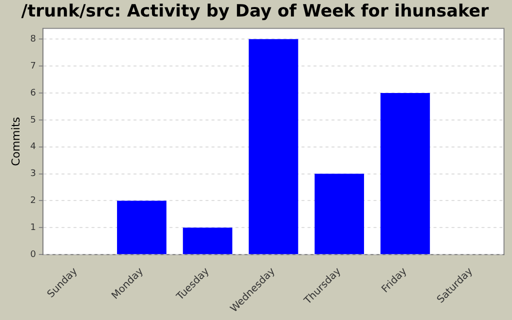 The width and height of the screenshot is (512, 320). Describe the element at coordinates (33, 66) in the screenshot. I see `y-tick-label: 7` at that location.